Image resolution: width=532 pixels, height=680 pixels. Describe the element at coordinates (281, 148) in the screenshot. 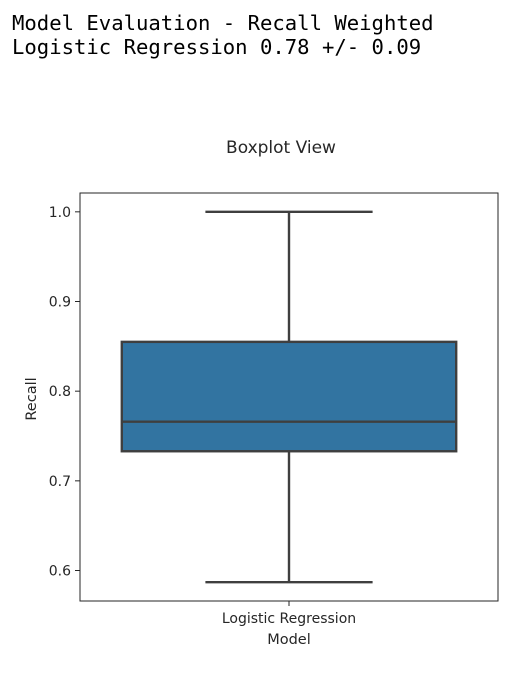

I see `chart-title: Boxplot View` at that location.